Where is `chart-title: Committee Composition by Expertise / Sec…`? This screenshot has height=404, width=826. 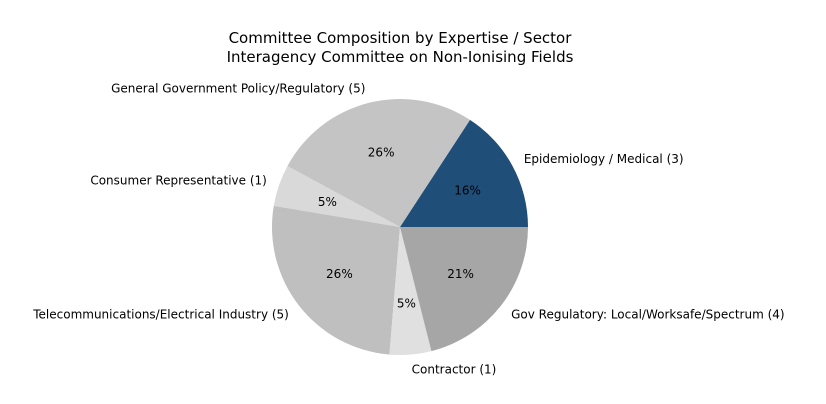 chart-title: Committee Composition by Expertise / Sec… is located at coordinates (401, 38).